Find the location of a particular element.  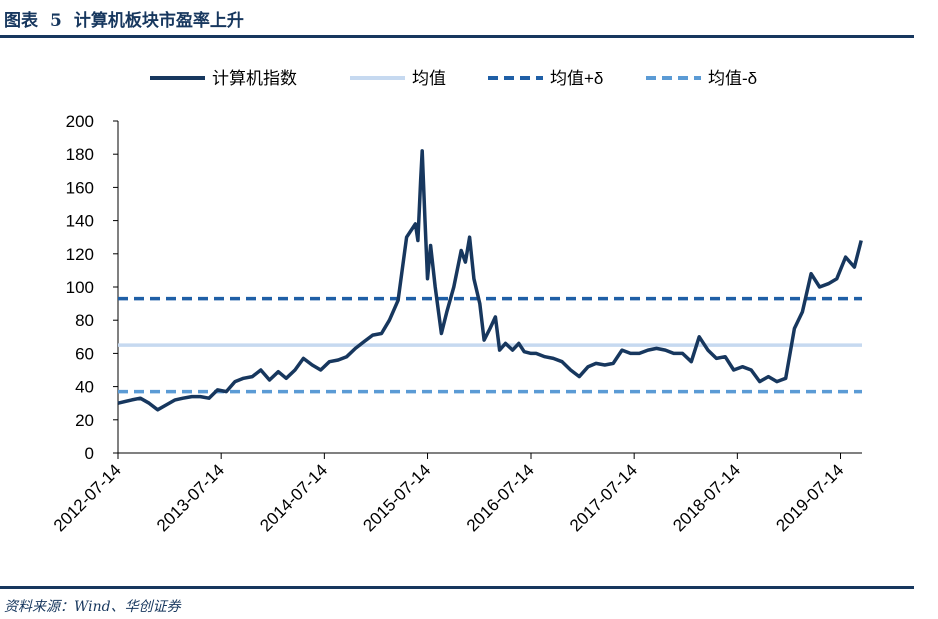

y-tick-label: 160 is located at coordinates (80, 187).